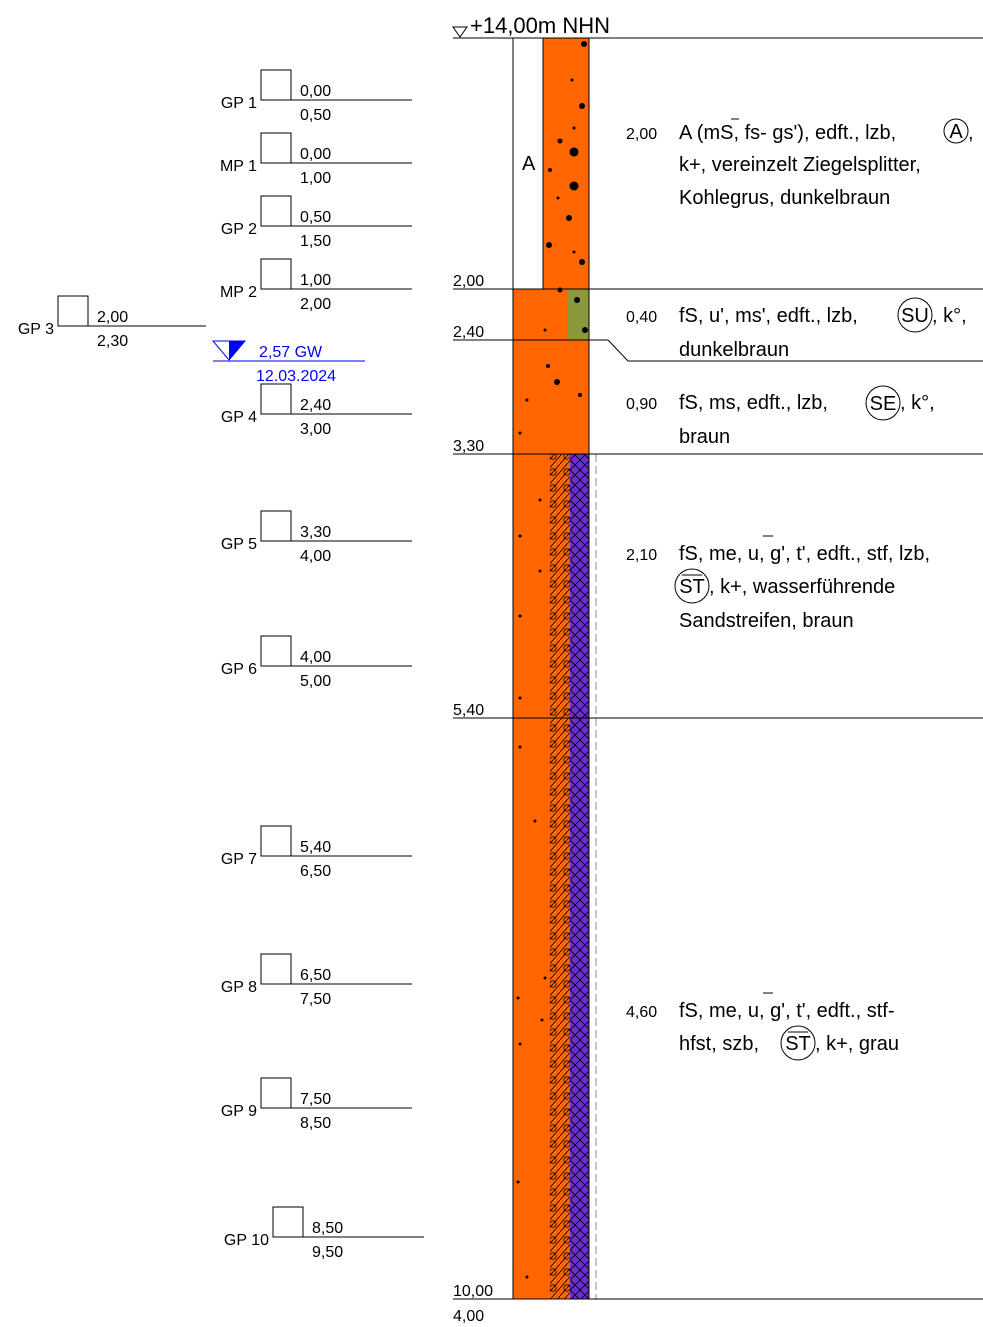 This screenshot has height=1327, width=983. I want to click on sample-top-depth: 0,00, so click(315, 154).